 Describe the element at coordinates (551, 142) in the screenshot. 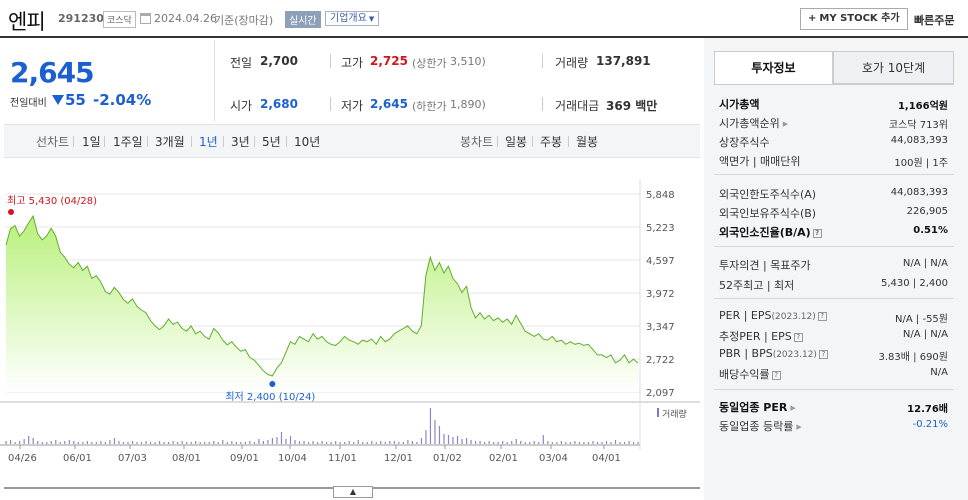

I see `candle-weekly: 주봉` at that location.